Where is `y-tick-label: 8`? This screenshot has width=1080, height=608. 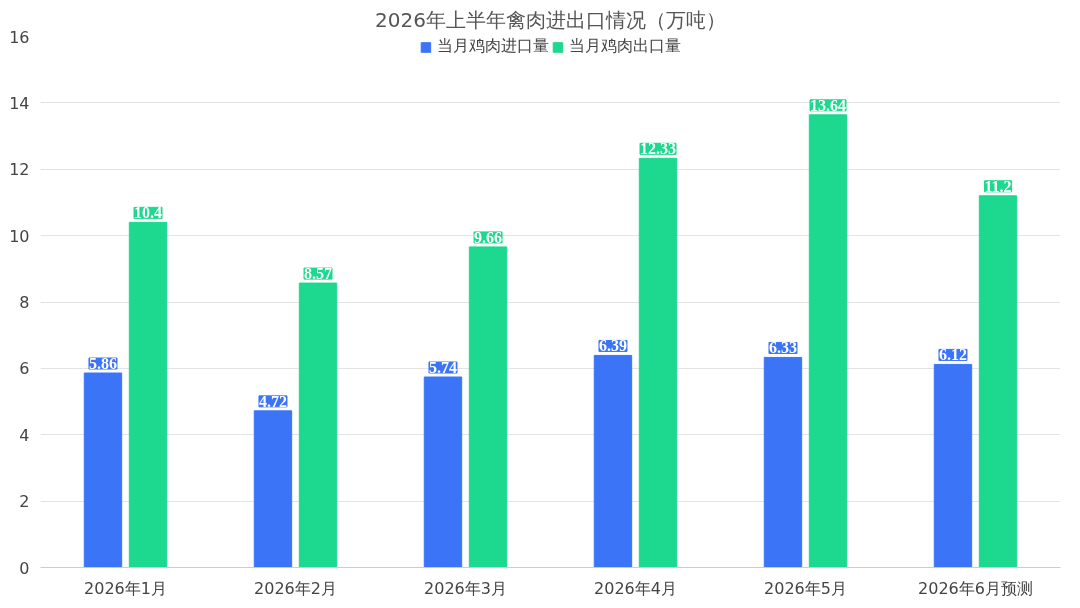 y-tick-label: 8 is located at coordinates (24, 302).